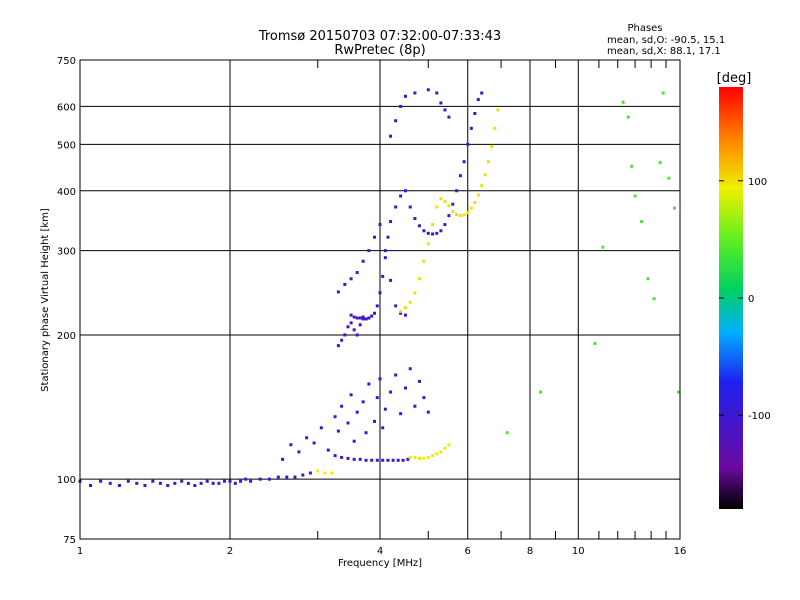  Describe the element at coordinates (66, 480) in the screenshot. I see `y-tick-label: 100` at that location.